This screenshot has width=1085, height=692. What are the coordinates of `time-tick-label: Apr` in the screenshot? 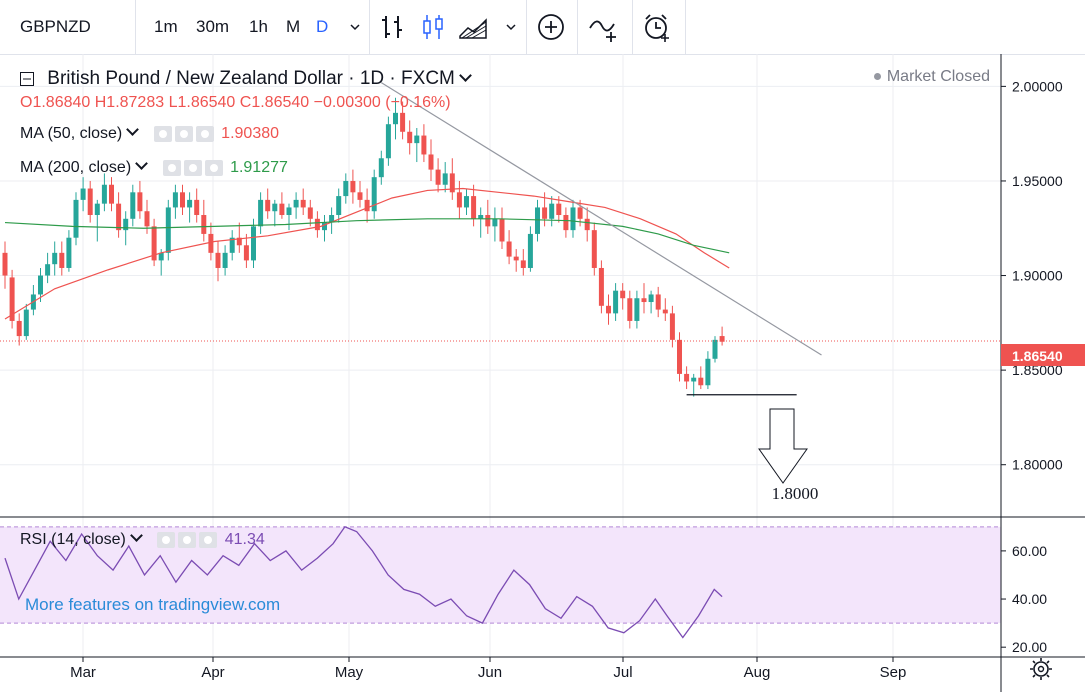 It's located at (212, 672).